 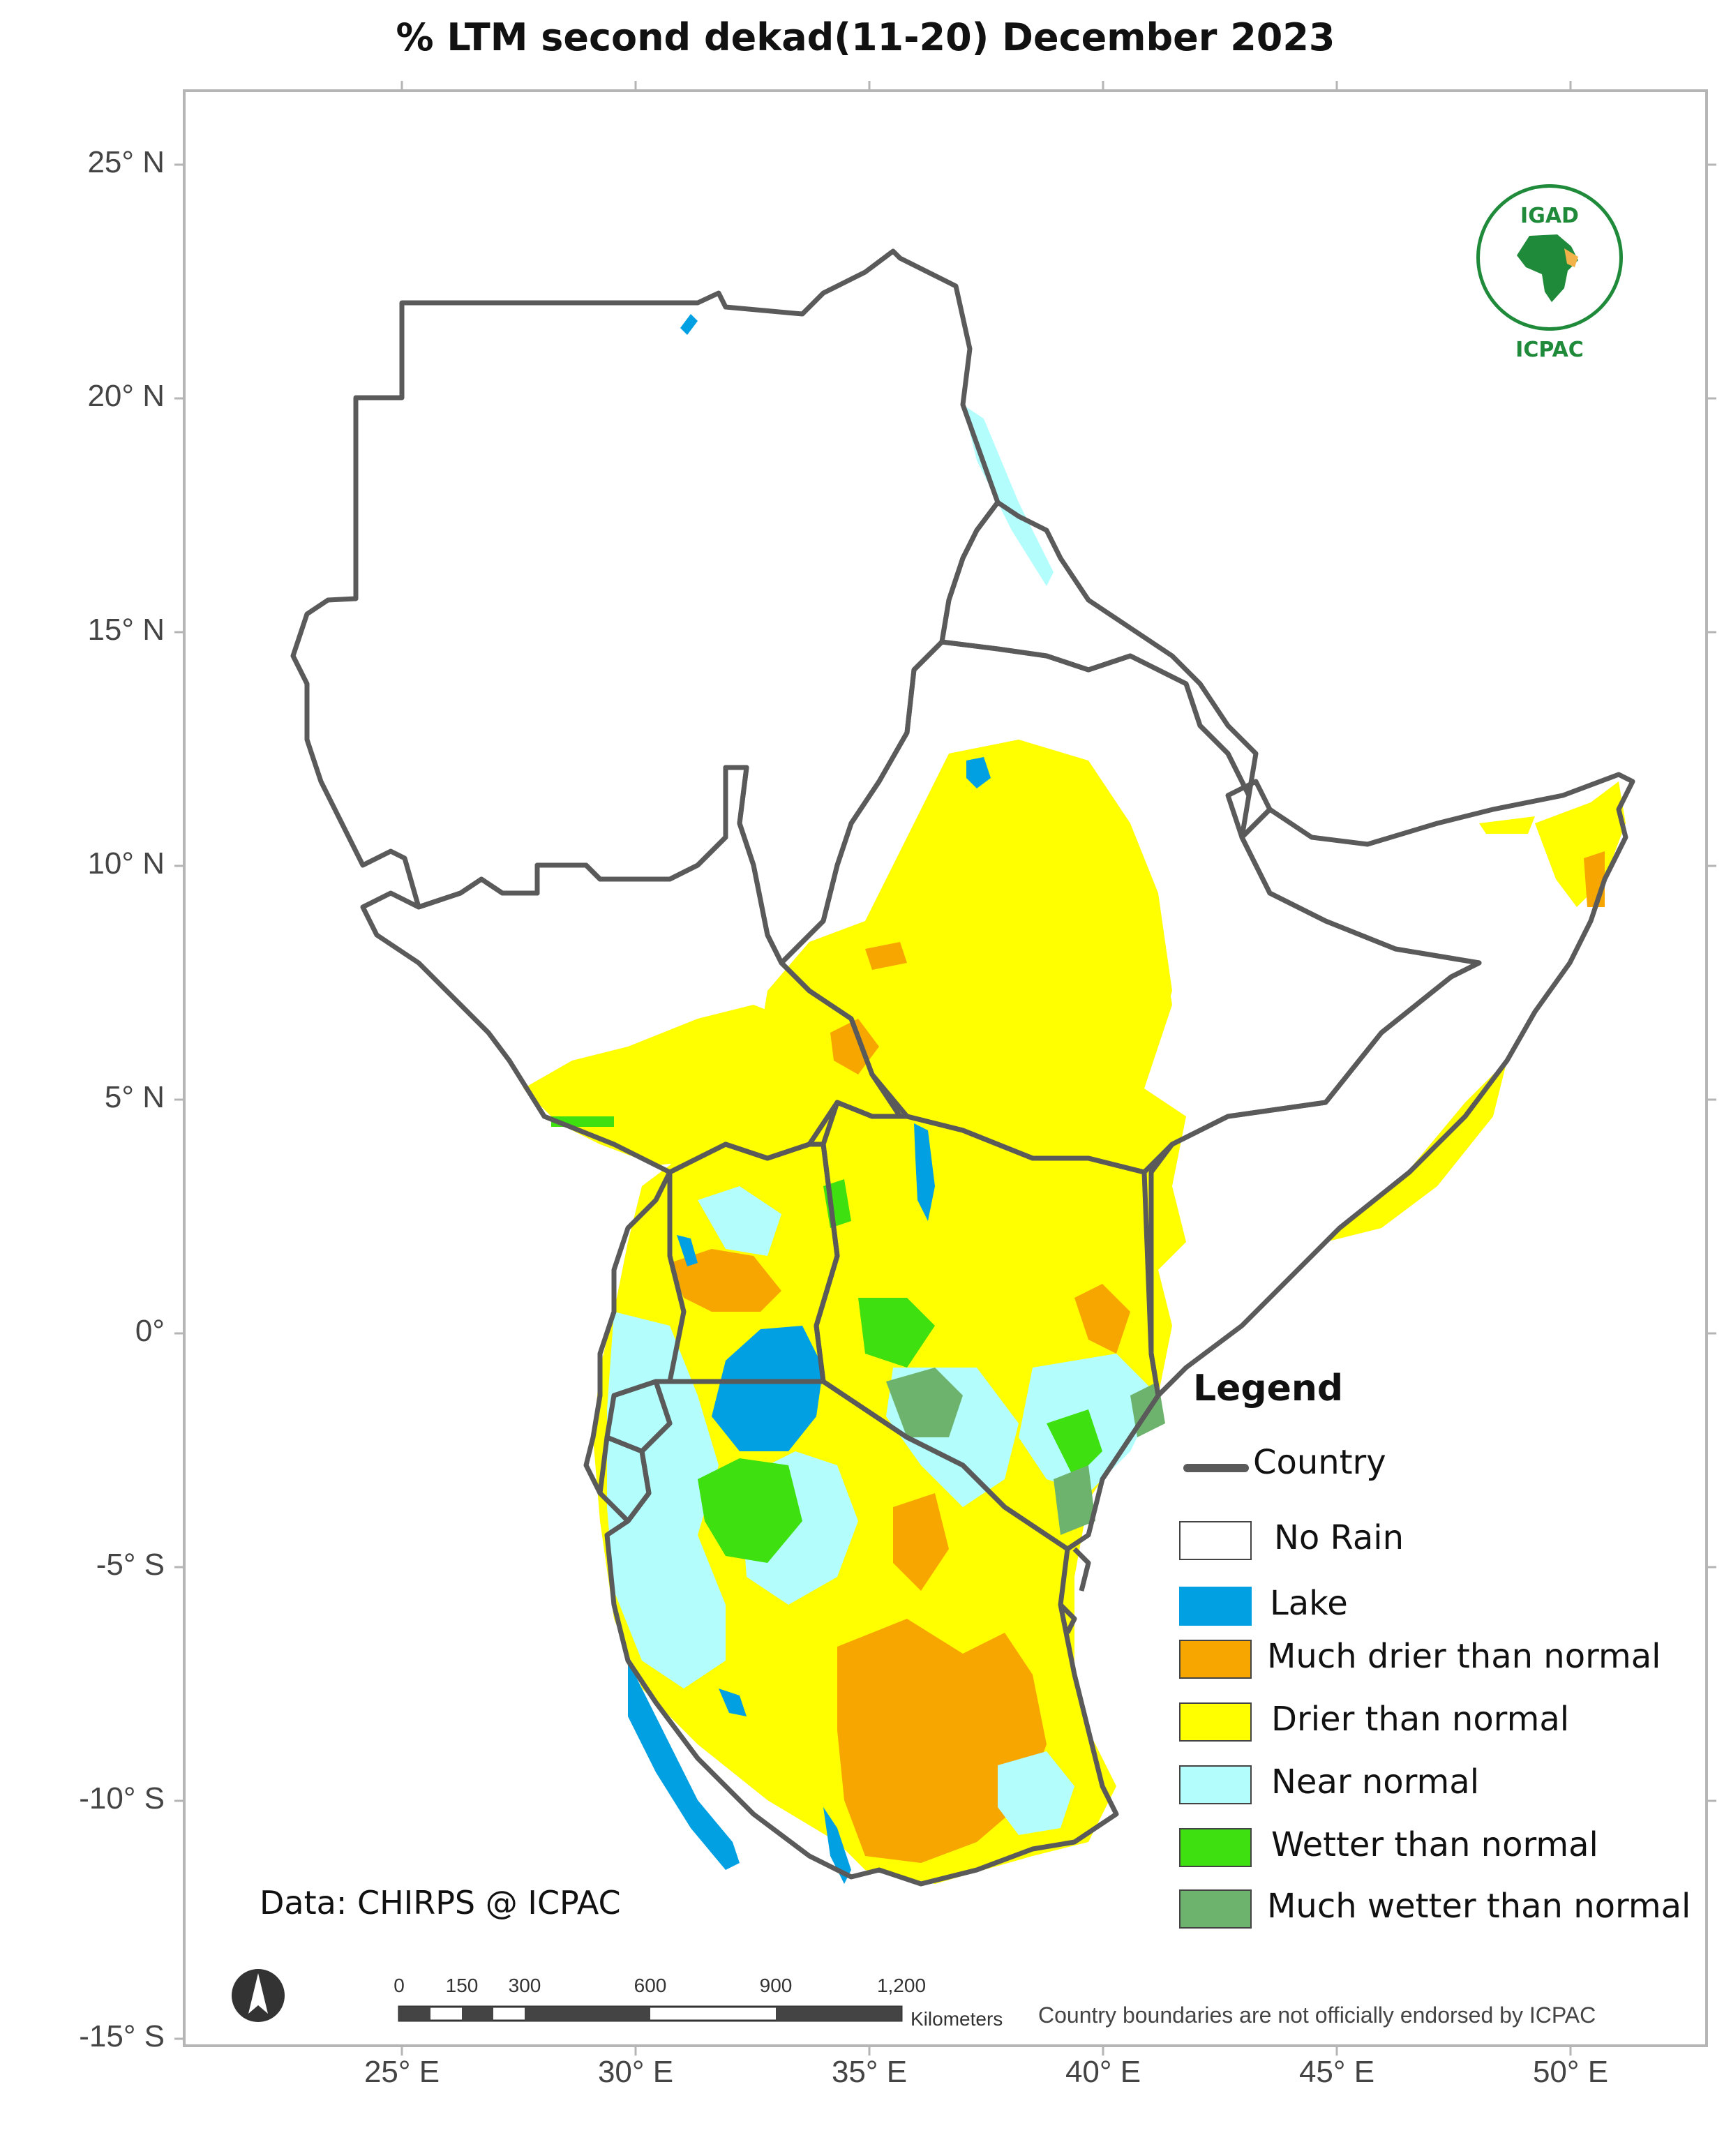 What do you see at coordinates (462, 1985) in the screenshot?
I see `scale-tick-150: 150` at bounding box center [462, 1985].